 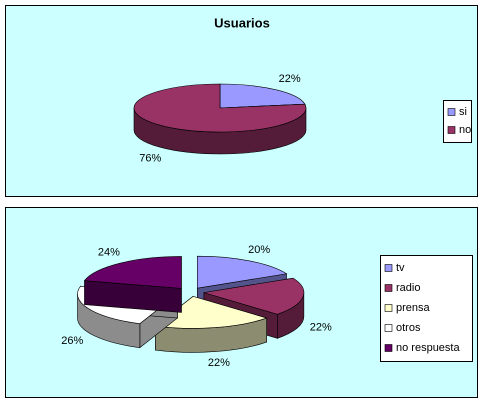 I want to click on legend-label: tv, so click(x=400, y=268).